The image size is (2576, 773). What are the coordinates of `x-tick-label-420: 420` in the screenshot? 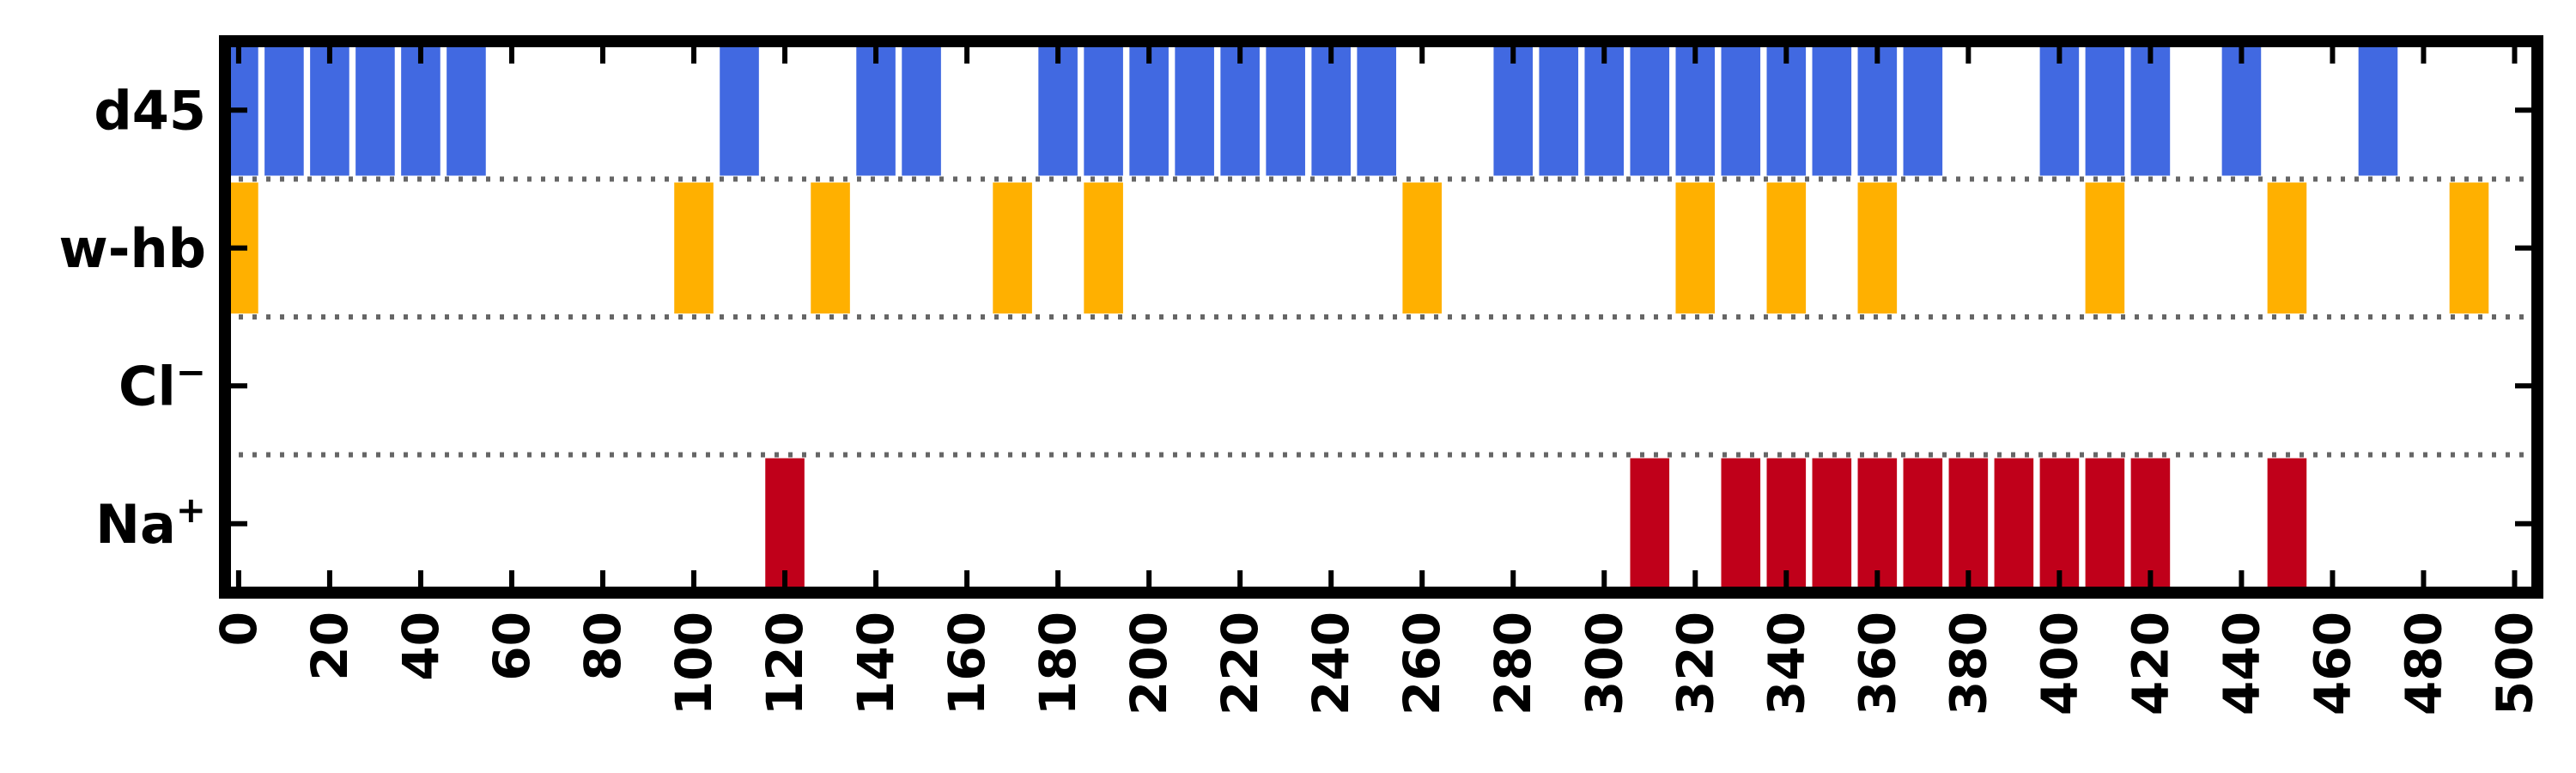 It's located at (2150, 663).